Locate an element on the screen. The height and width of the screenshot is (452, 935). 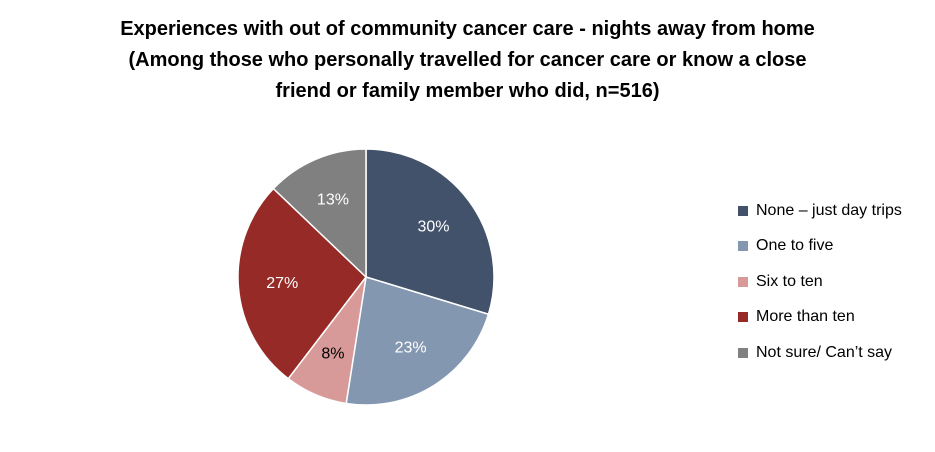
pie-slice-one-to-five is located at coordinates (417, 341).